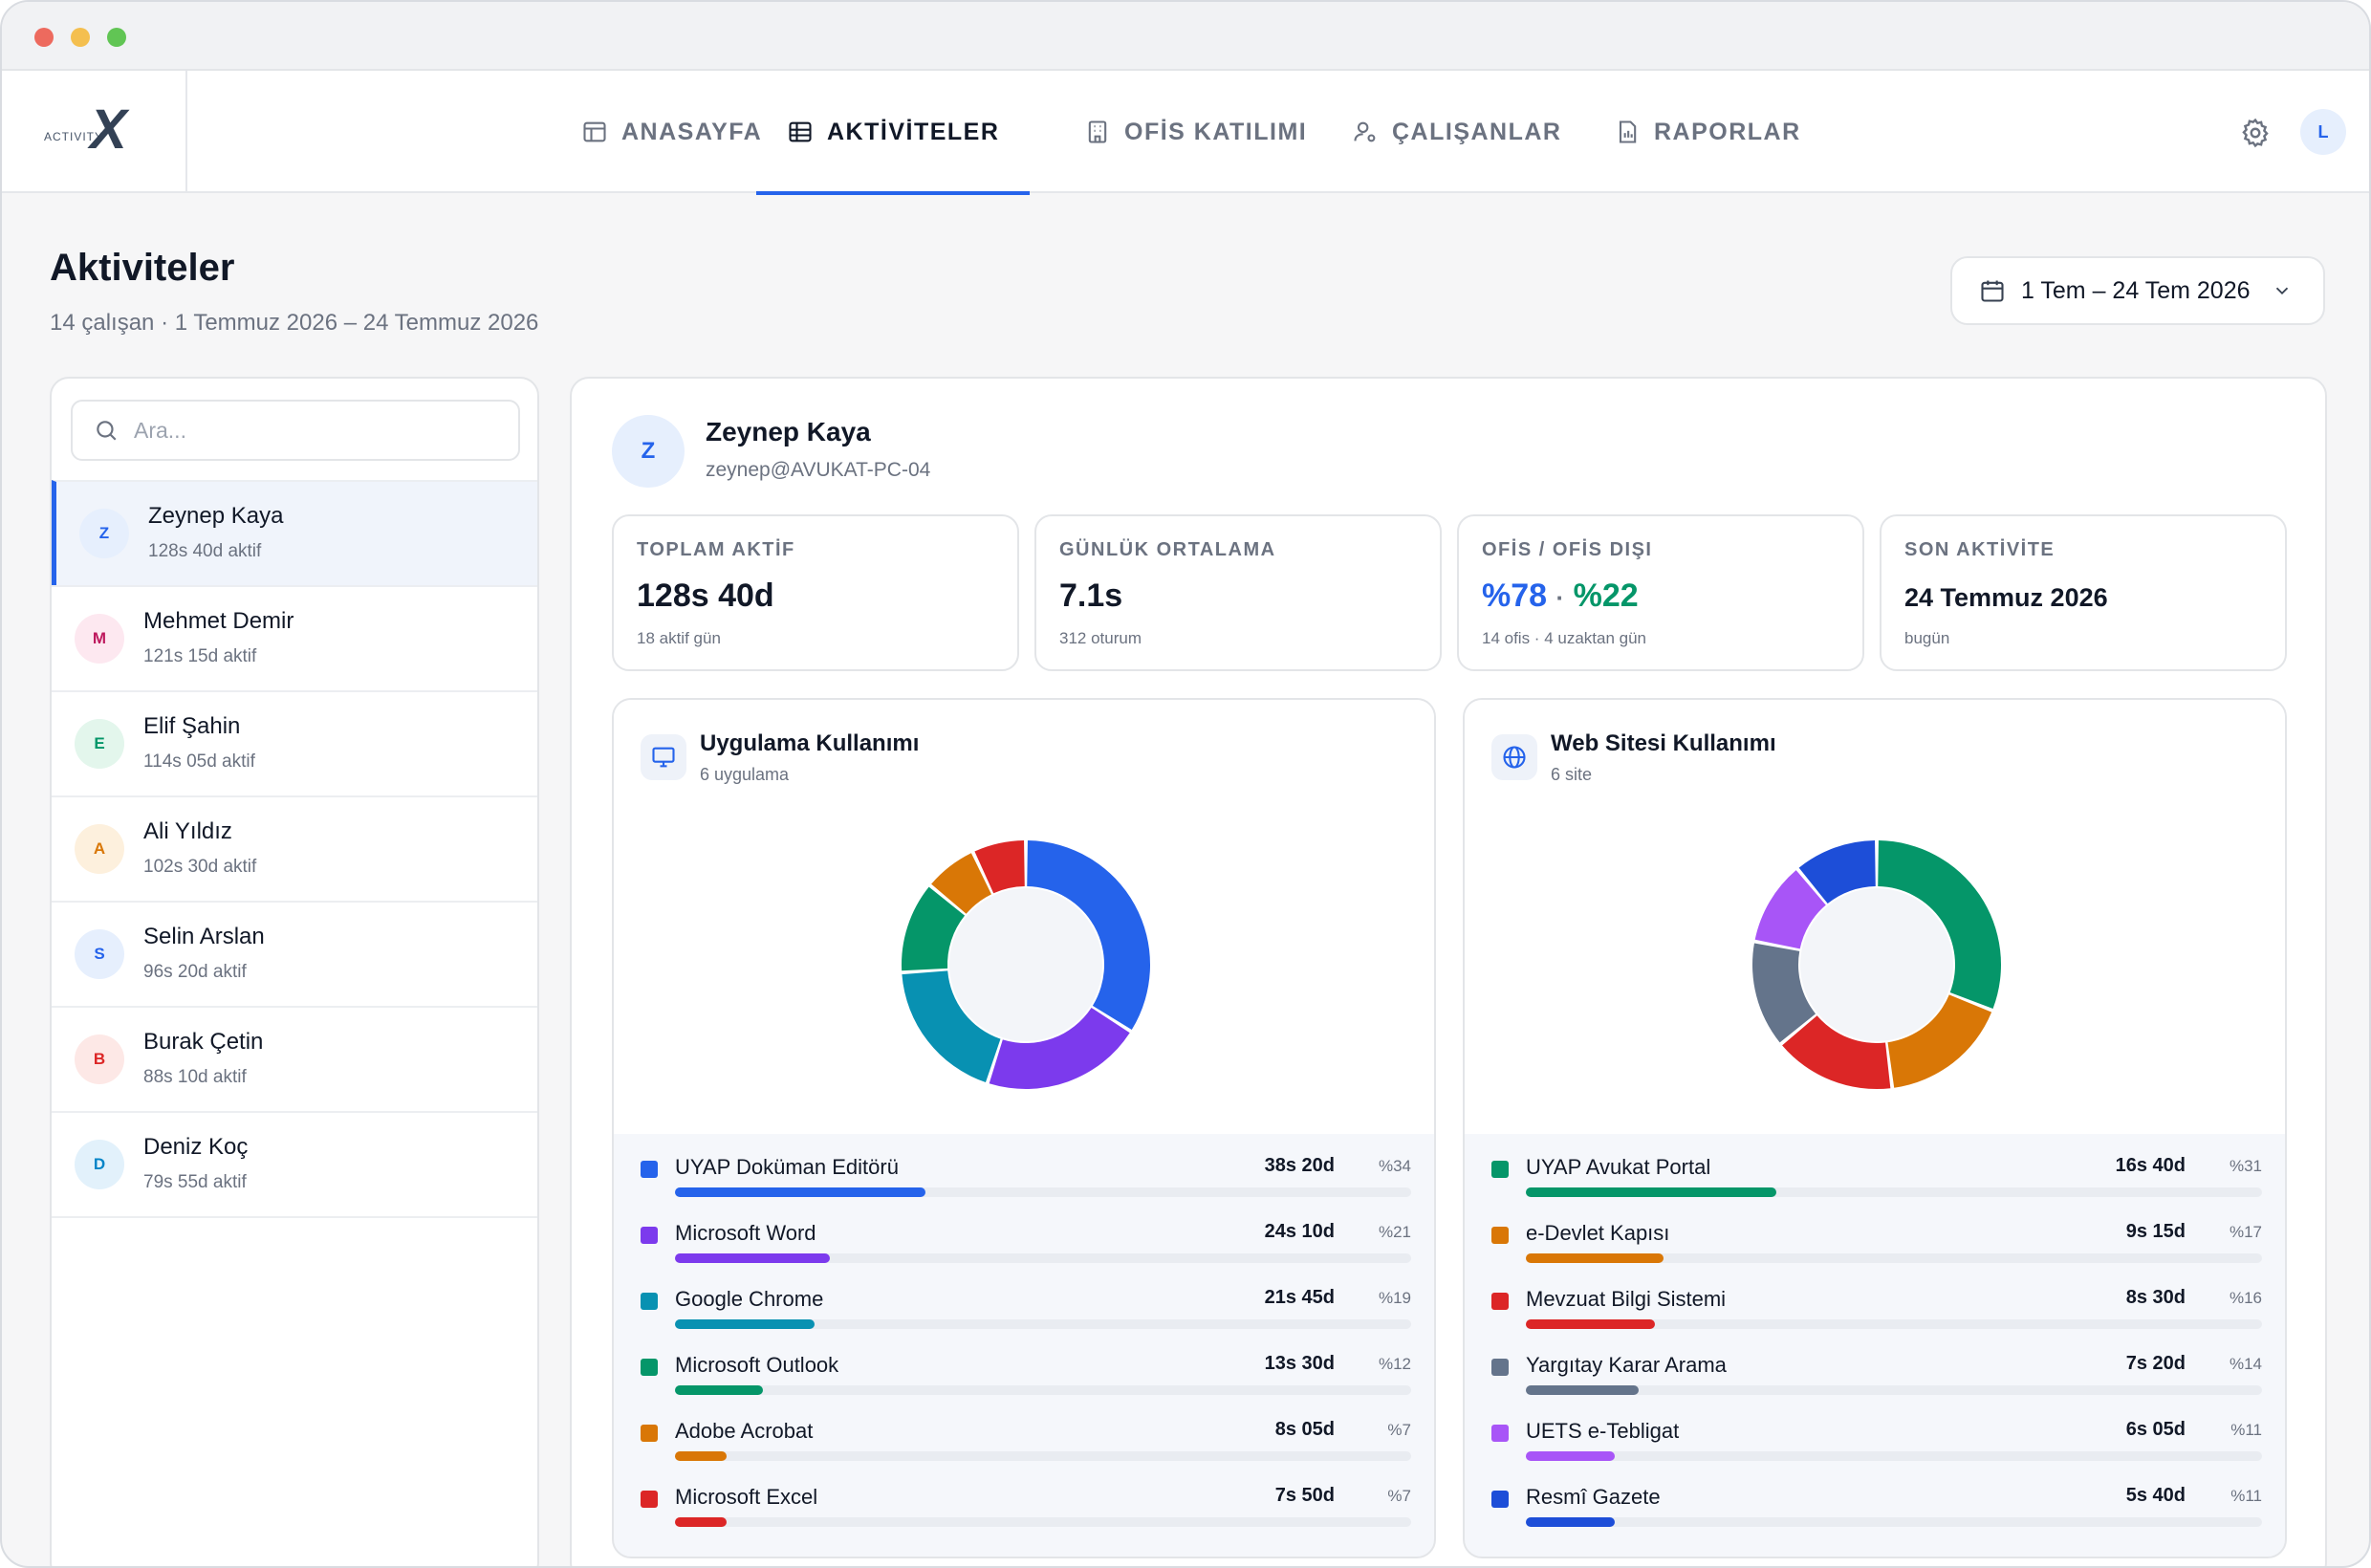 This screenshot has height=1568, width=2371. Describe the element at coordinates (1515, 595) in the screenshot. I see `office-percent: %78` at that location.